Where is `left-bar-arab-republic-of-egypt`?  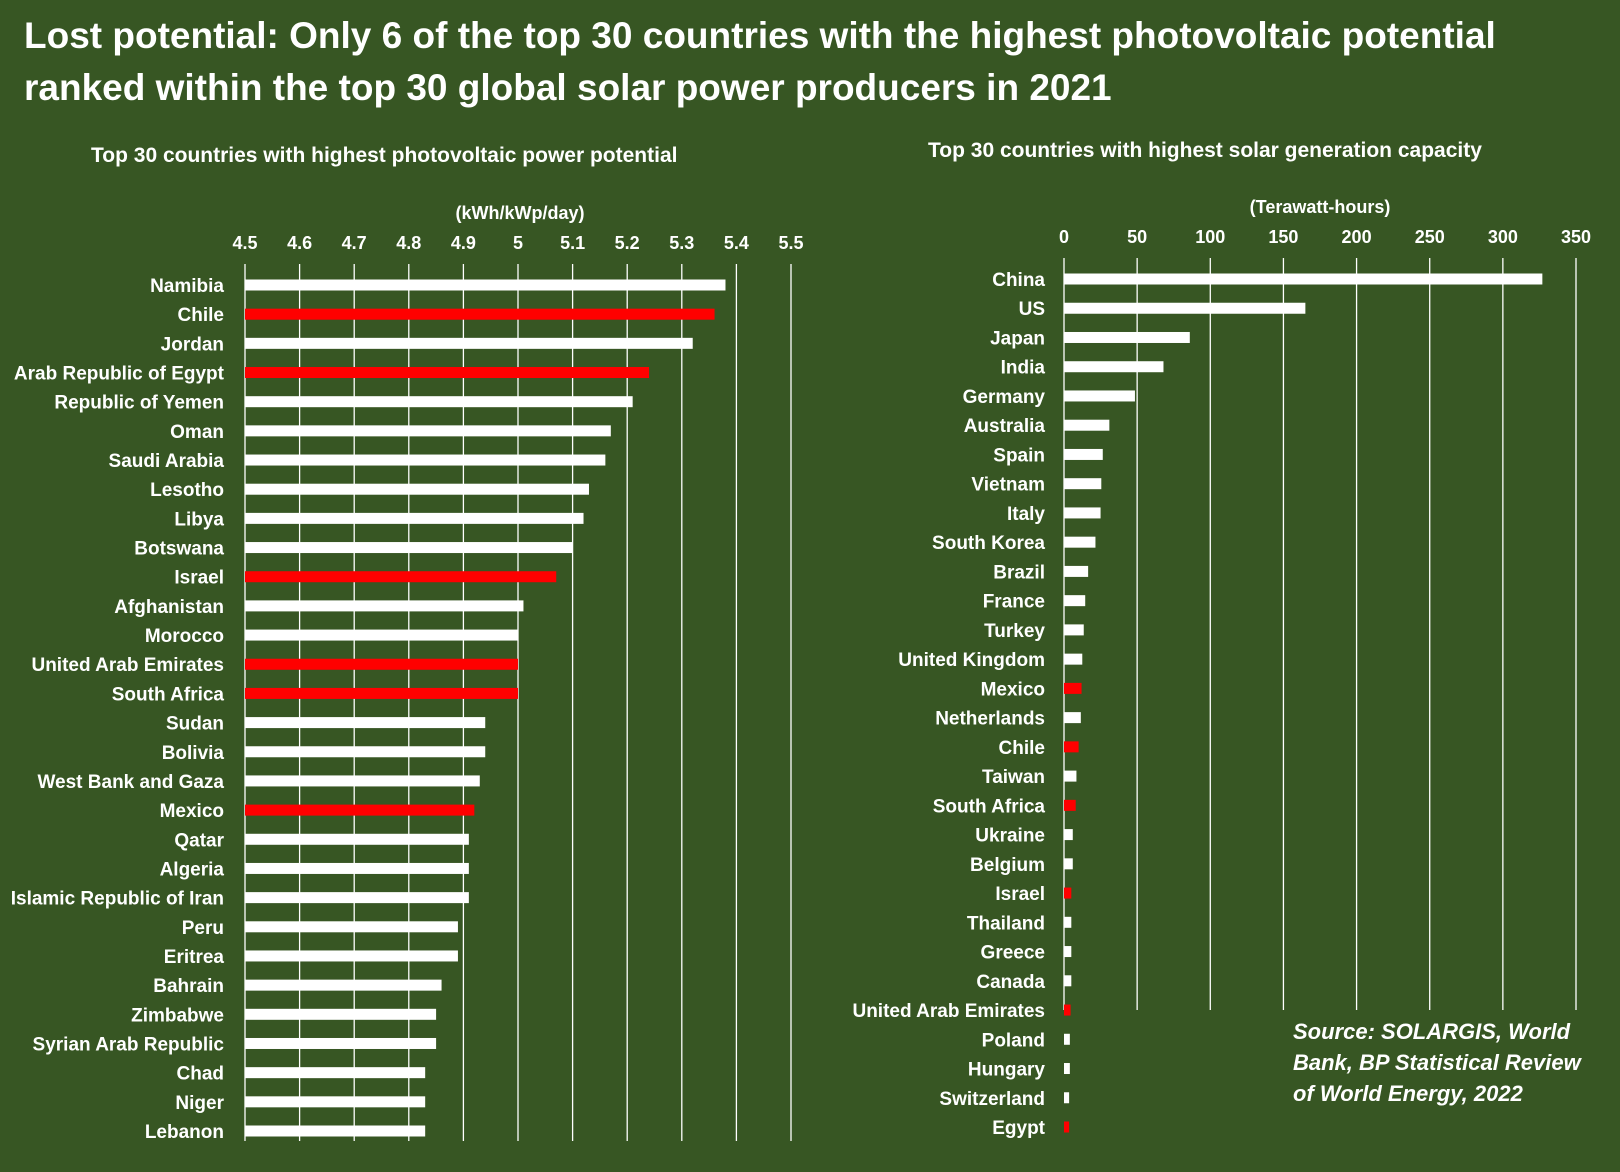
left-bar-arab-republic-of-egypt is located at coordinates (447, 373).